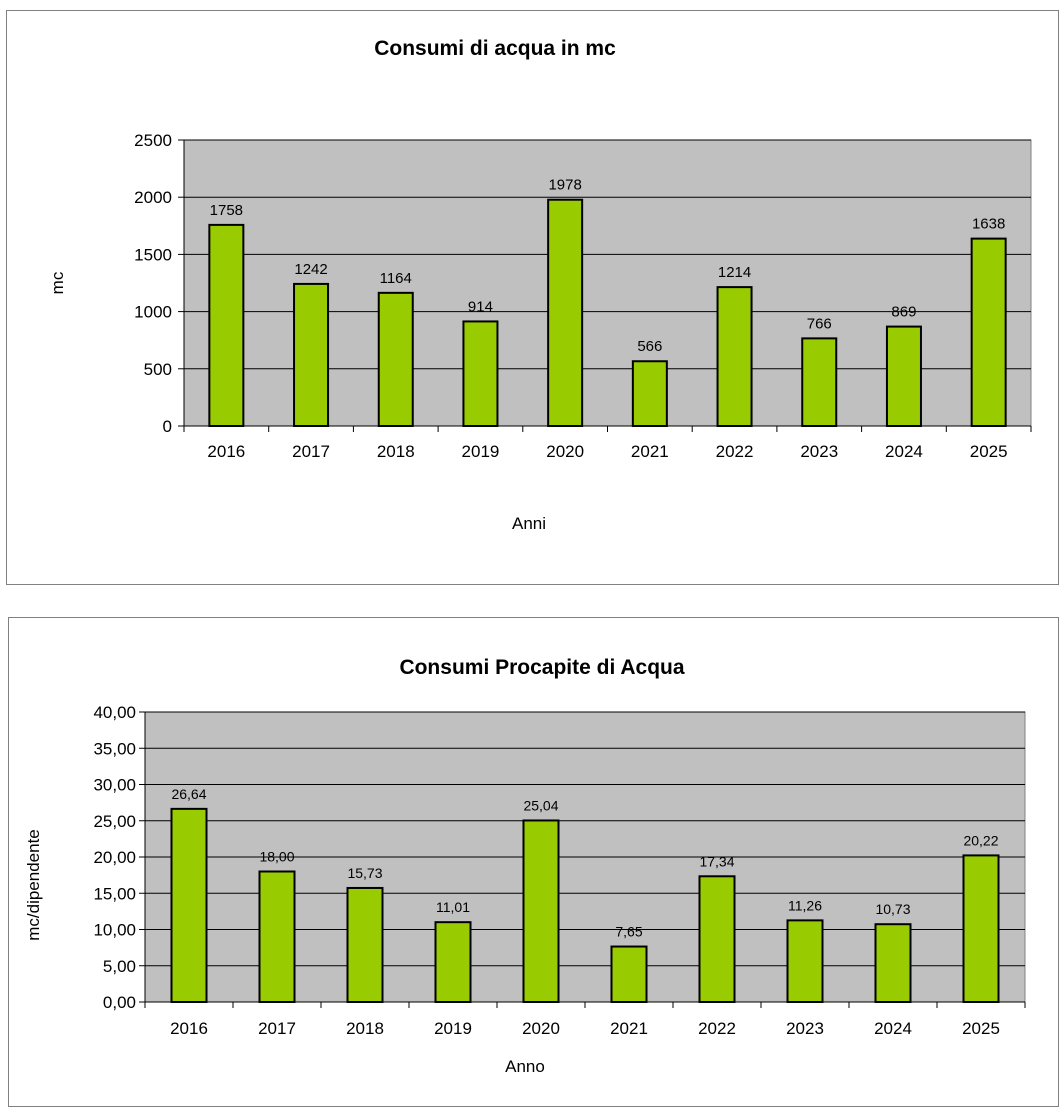 The width and height of the screenshot is (1059, 1107). Describe the element at coordinates (119, 1002) in the screenshot. I see `y-tick-label: 0,00` at that location.